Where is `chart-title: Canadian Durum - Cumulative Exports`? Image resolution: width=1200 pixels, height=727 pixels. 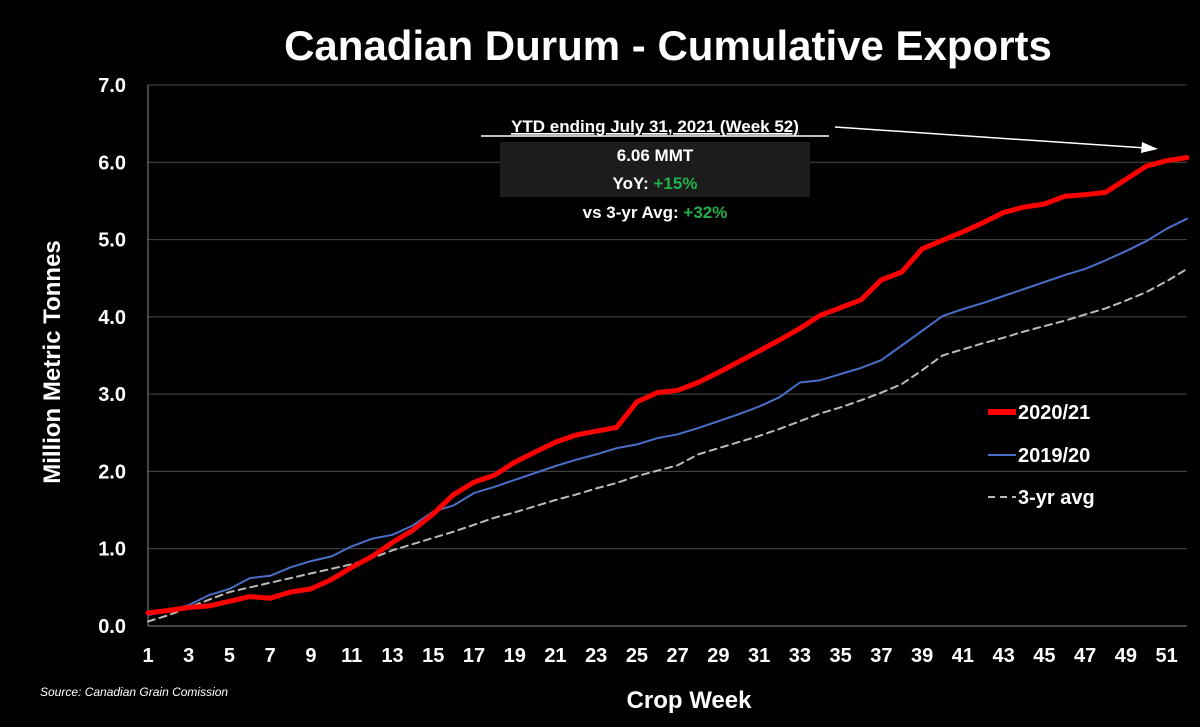
chart-title: Canadian Durum - Cumulative Exports is located at coordinates (668, 45).